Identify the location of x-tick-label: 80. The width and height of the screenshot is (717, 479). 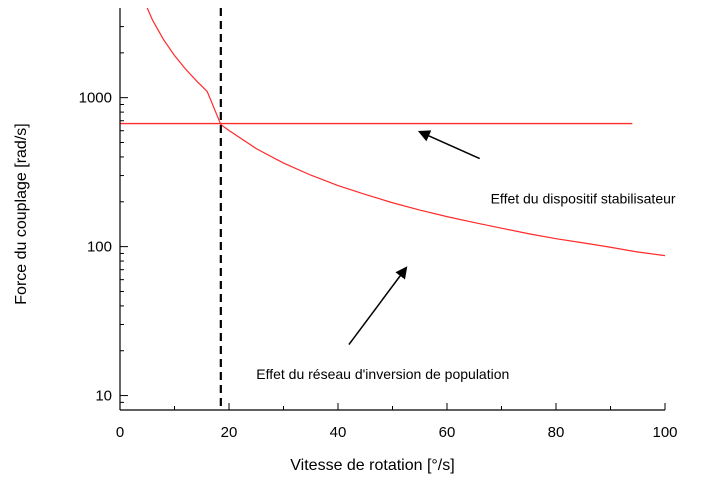
(556, 432).